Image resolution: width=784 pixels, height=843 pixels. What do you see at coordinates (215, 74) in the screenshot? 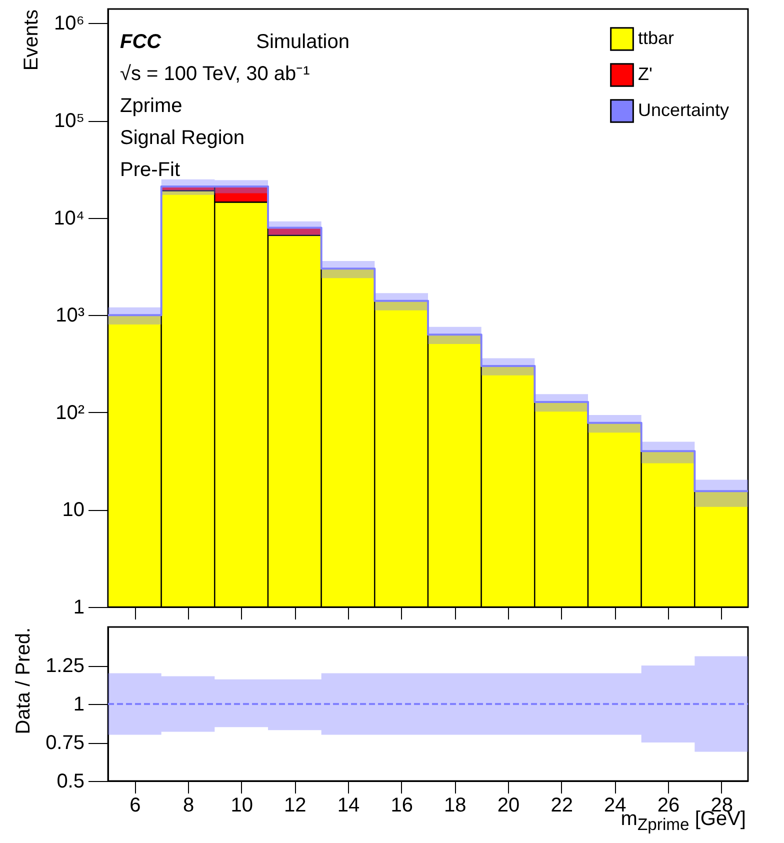
I see `annotation: √s = 100 TeV, 30 ab⁻¹` at bounding box center [215, 74].